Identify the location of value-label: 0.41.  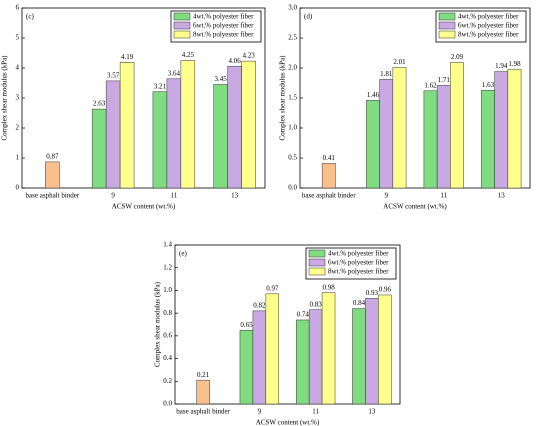
(329, 158).